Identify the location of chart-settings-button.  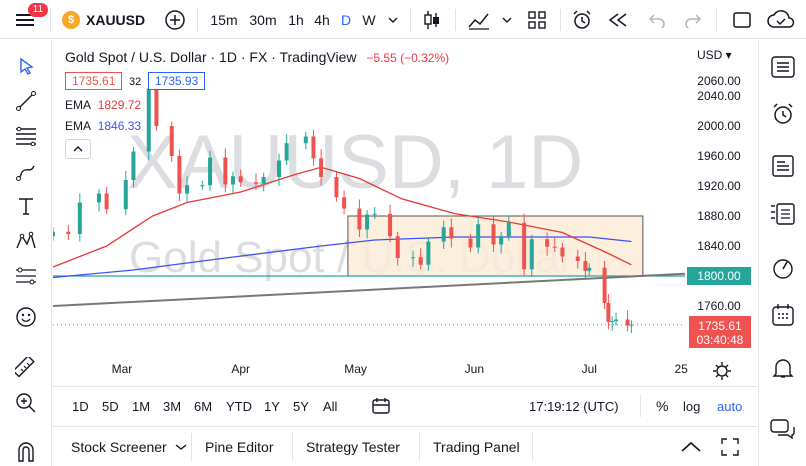
(722, 371).